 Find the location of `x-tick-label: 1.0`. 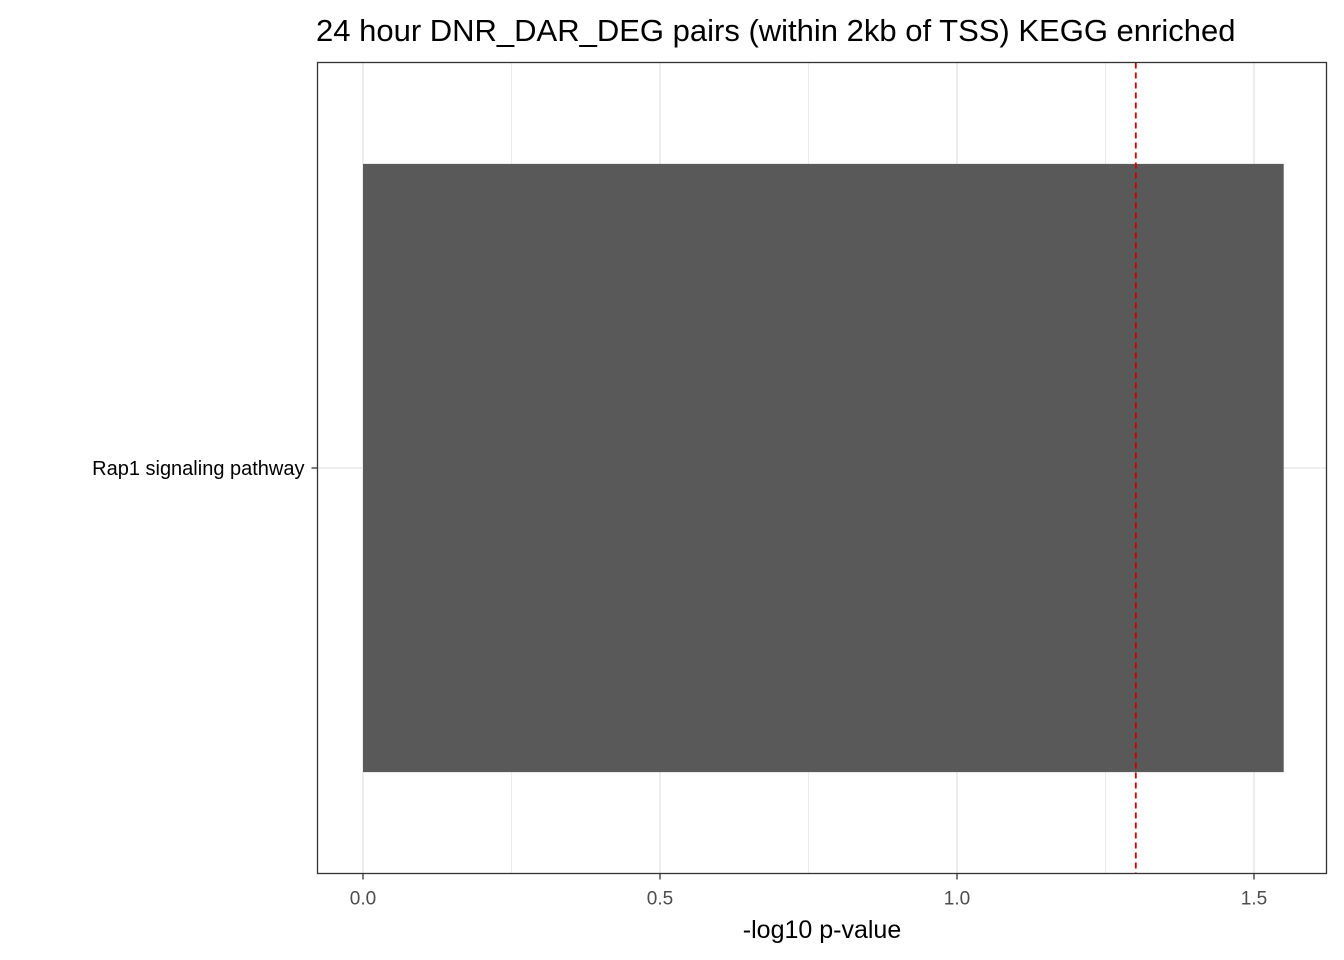

x-tick-label: 1.0 is located at coordinates (957, 899).